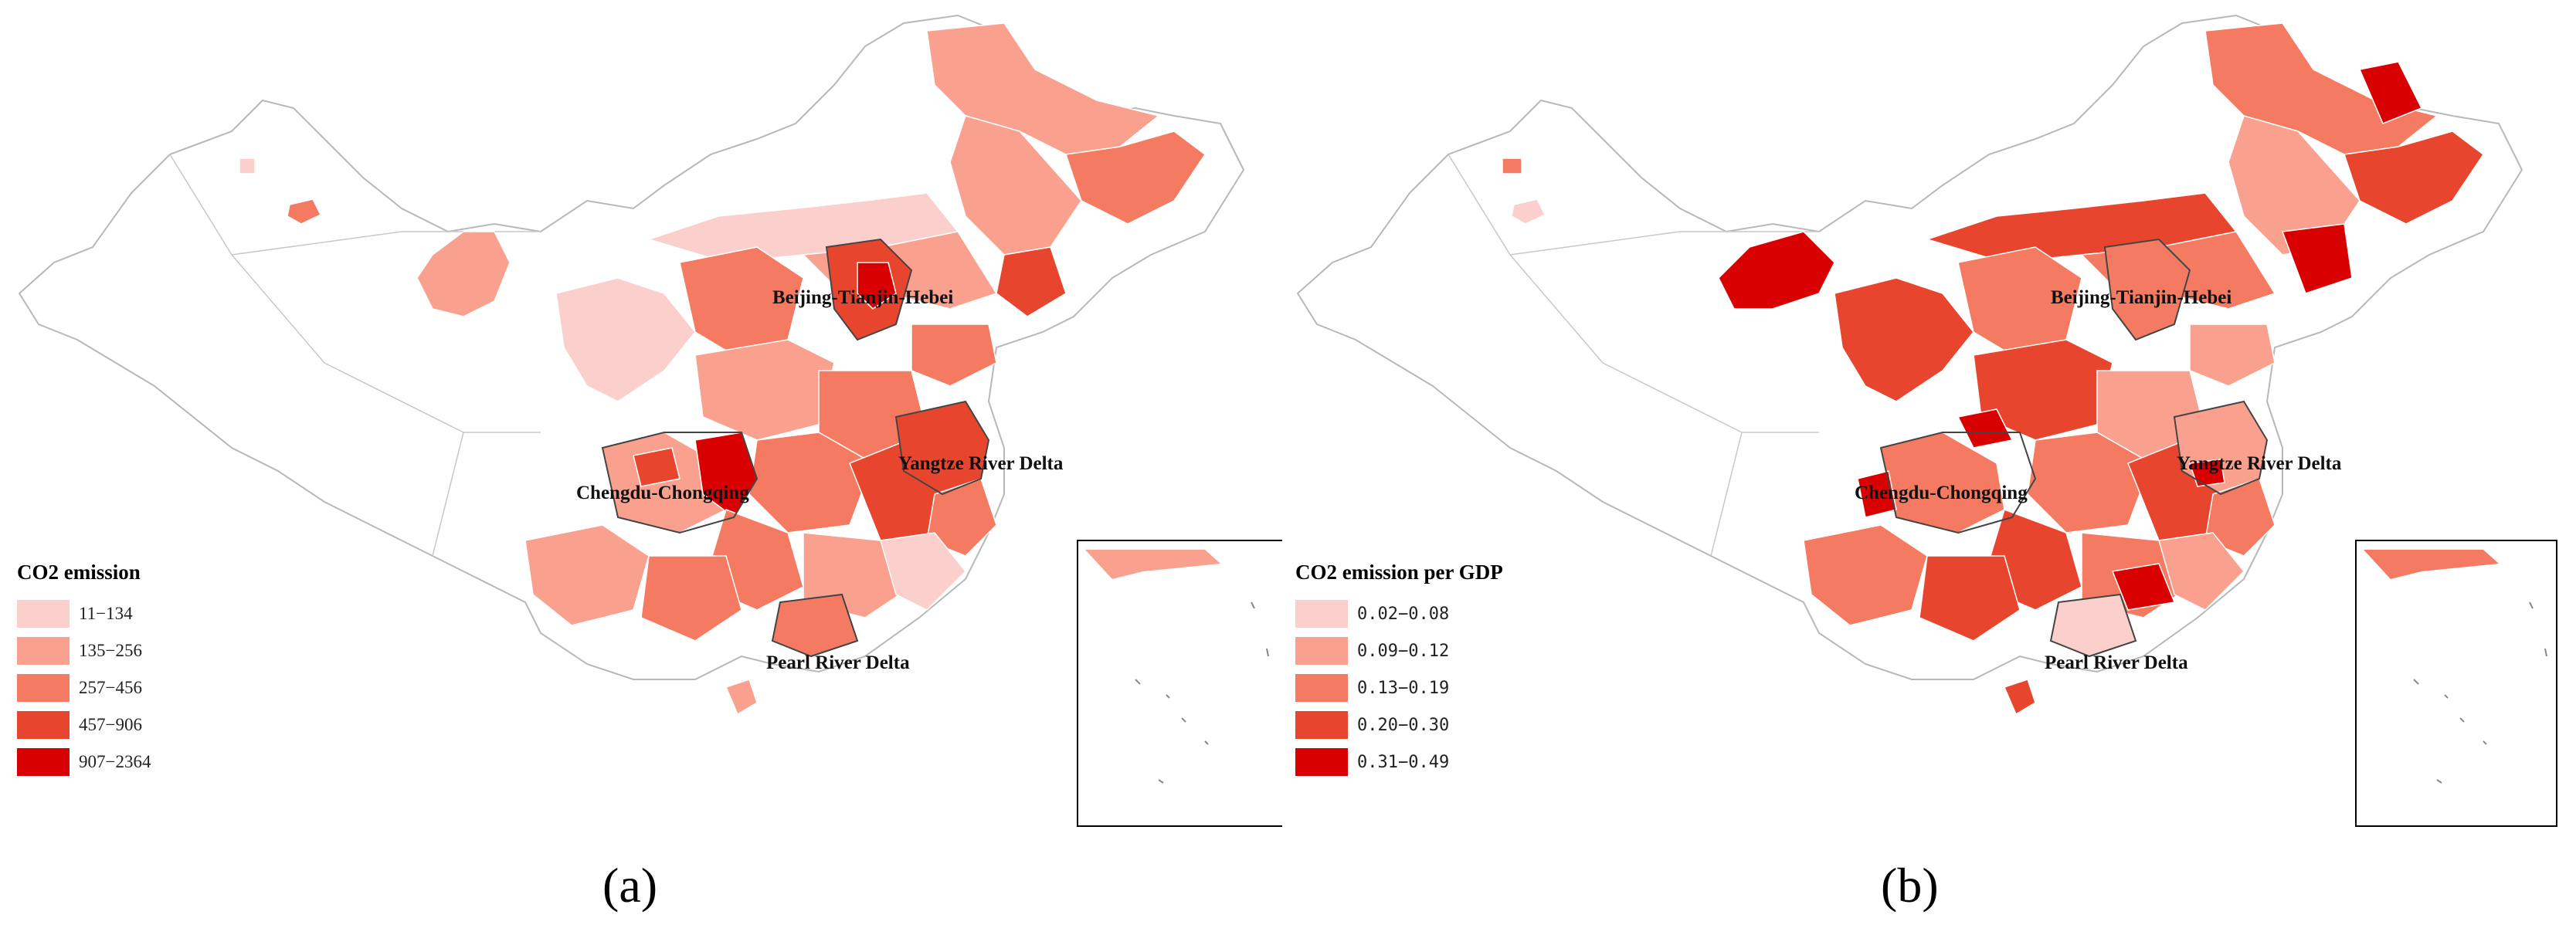 Image resolution: width=2576 pixels, height=935 pixels. Describe the element at coordinates (79, 572) in the screenshot. I see `legend-title: CO2 emission` at that location.